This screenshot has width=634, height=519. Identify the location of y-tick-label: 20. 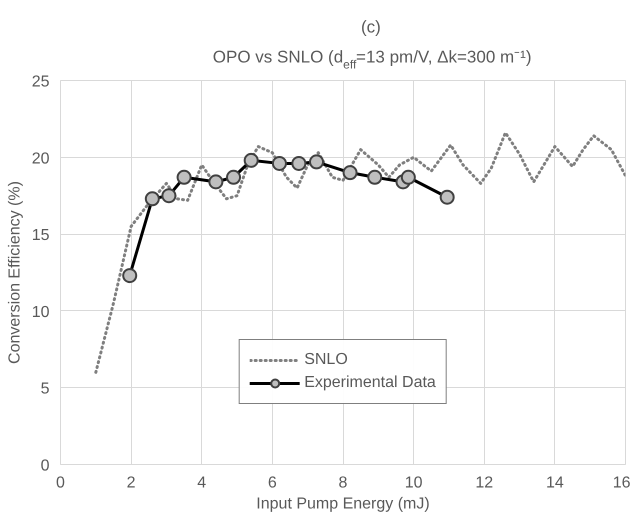
(41, 159).